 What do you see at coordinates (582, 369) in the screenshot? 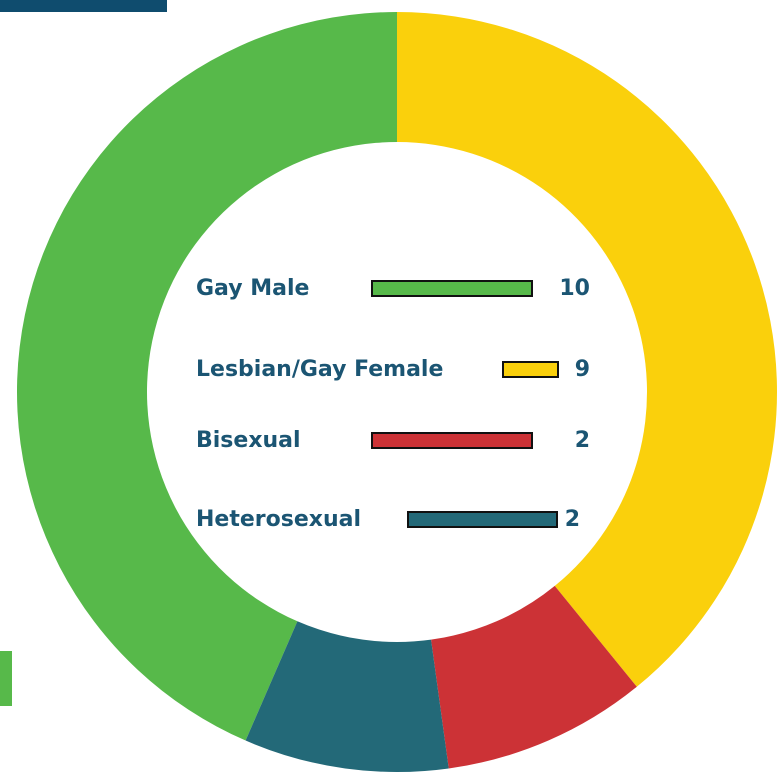
I see `value-label: 9` at bounding box center [582, 369].